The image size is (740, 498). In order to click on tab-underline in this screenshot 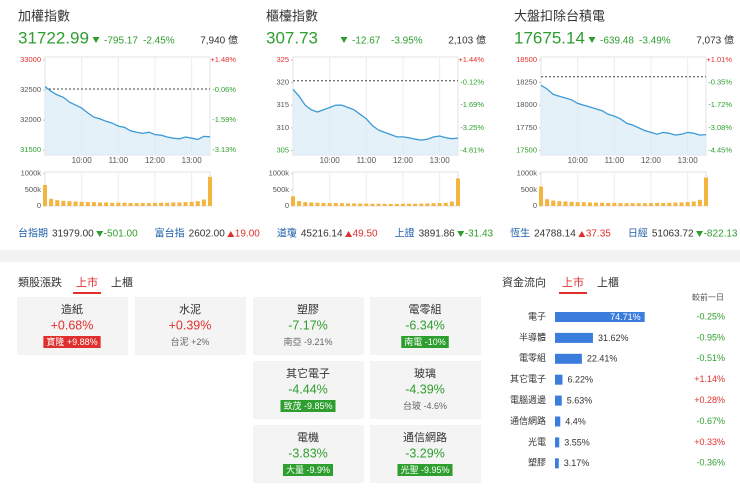, I will do `click(573, 293)`.